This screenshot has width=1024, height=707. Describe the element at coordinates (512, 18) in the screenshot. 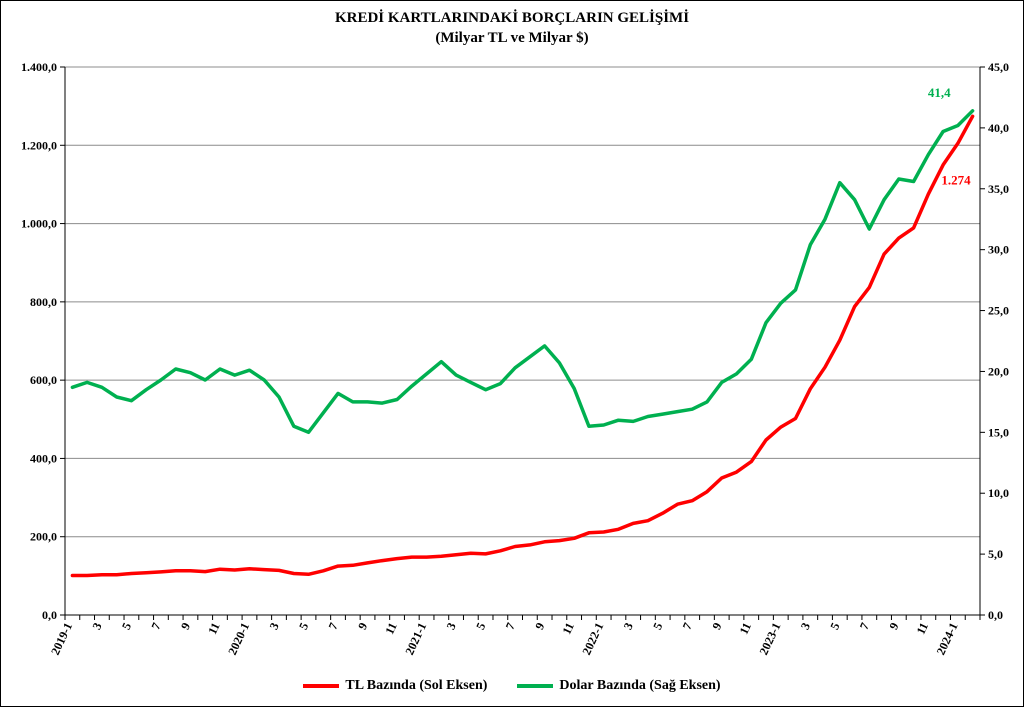

I see `chart-title: KREDİ KARTLARINDAKİ BORÇLARIN GELİŞİMİ` at that location.